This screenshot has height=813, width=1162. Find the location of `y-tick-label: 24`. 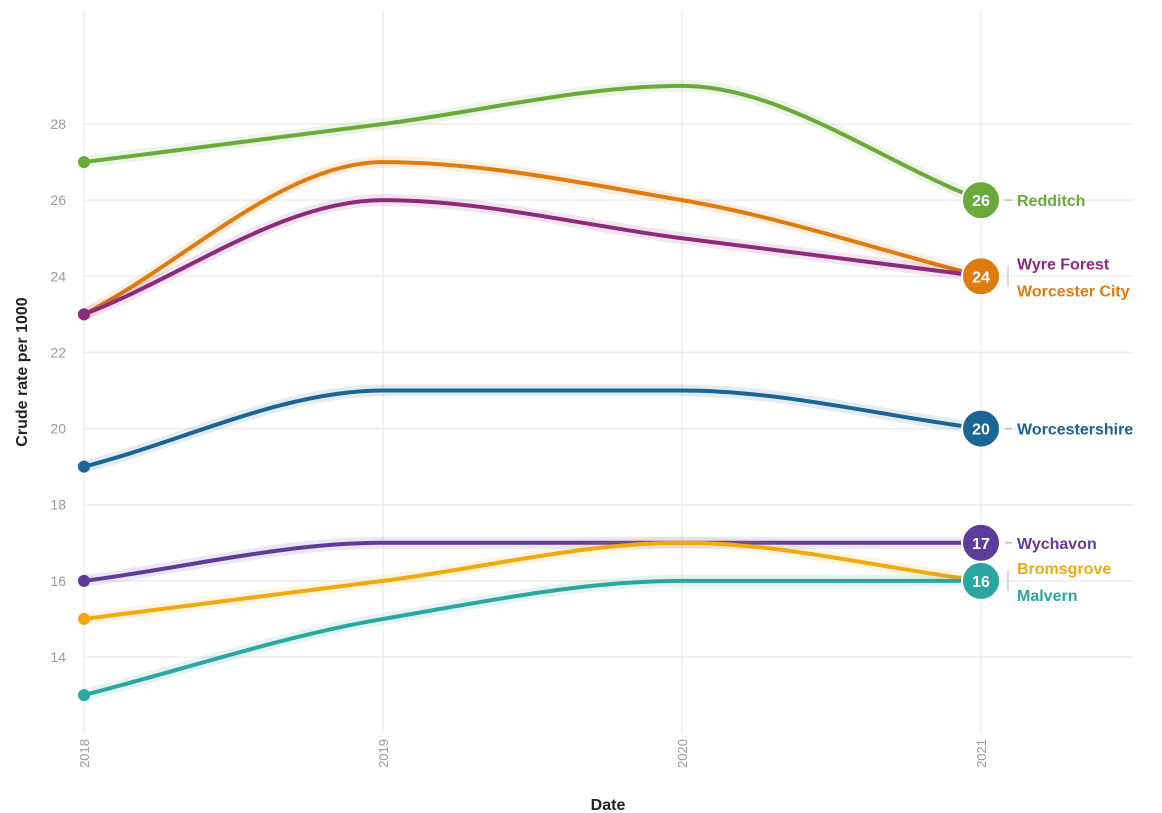

y-tick-label: 24 is located at coordinates (58, 276).